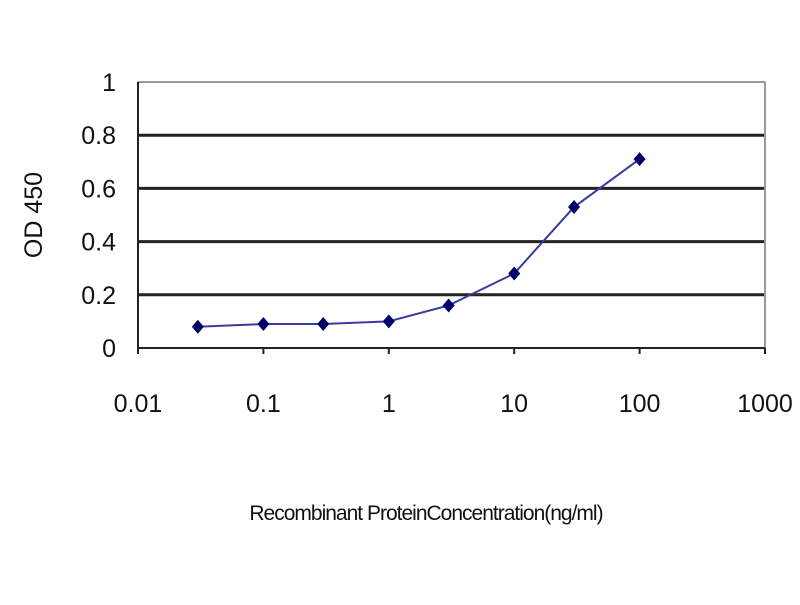 This screenshot has width=800, height=605. I want to click on x-tick-label: 0.01, so click(138, 404).